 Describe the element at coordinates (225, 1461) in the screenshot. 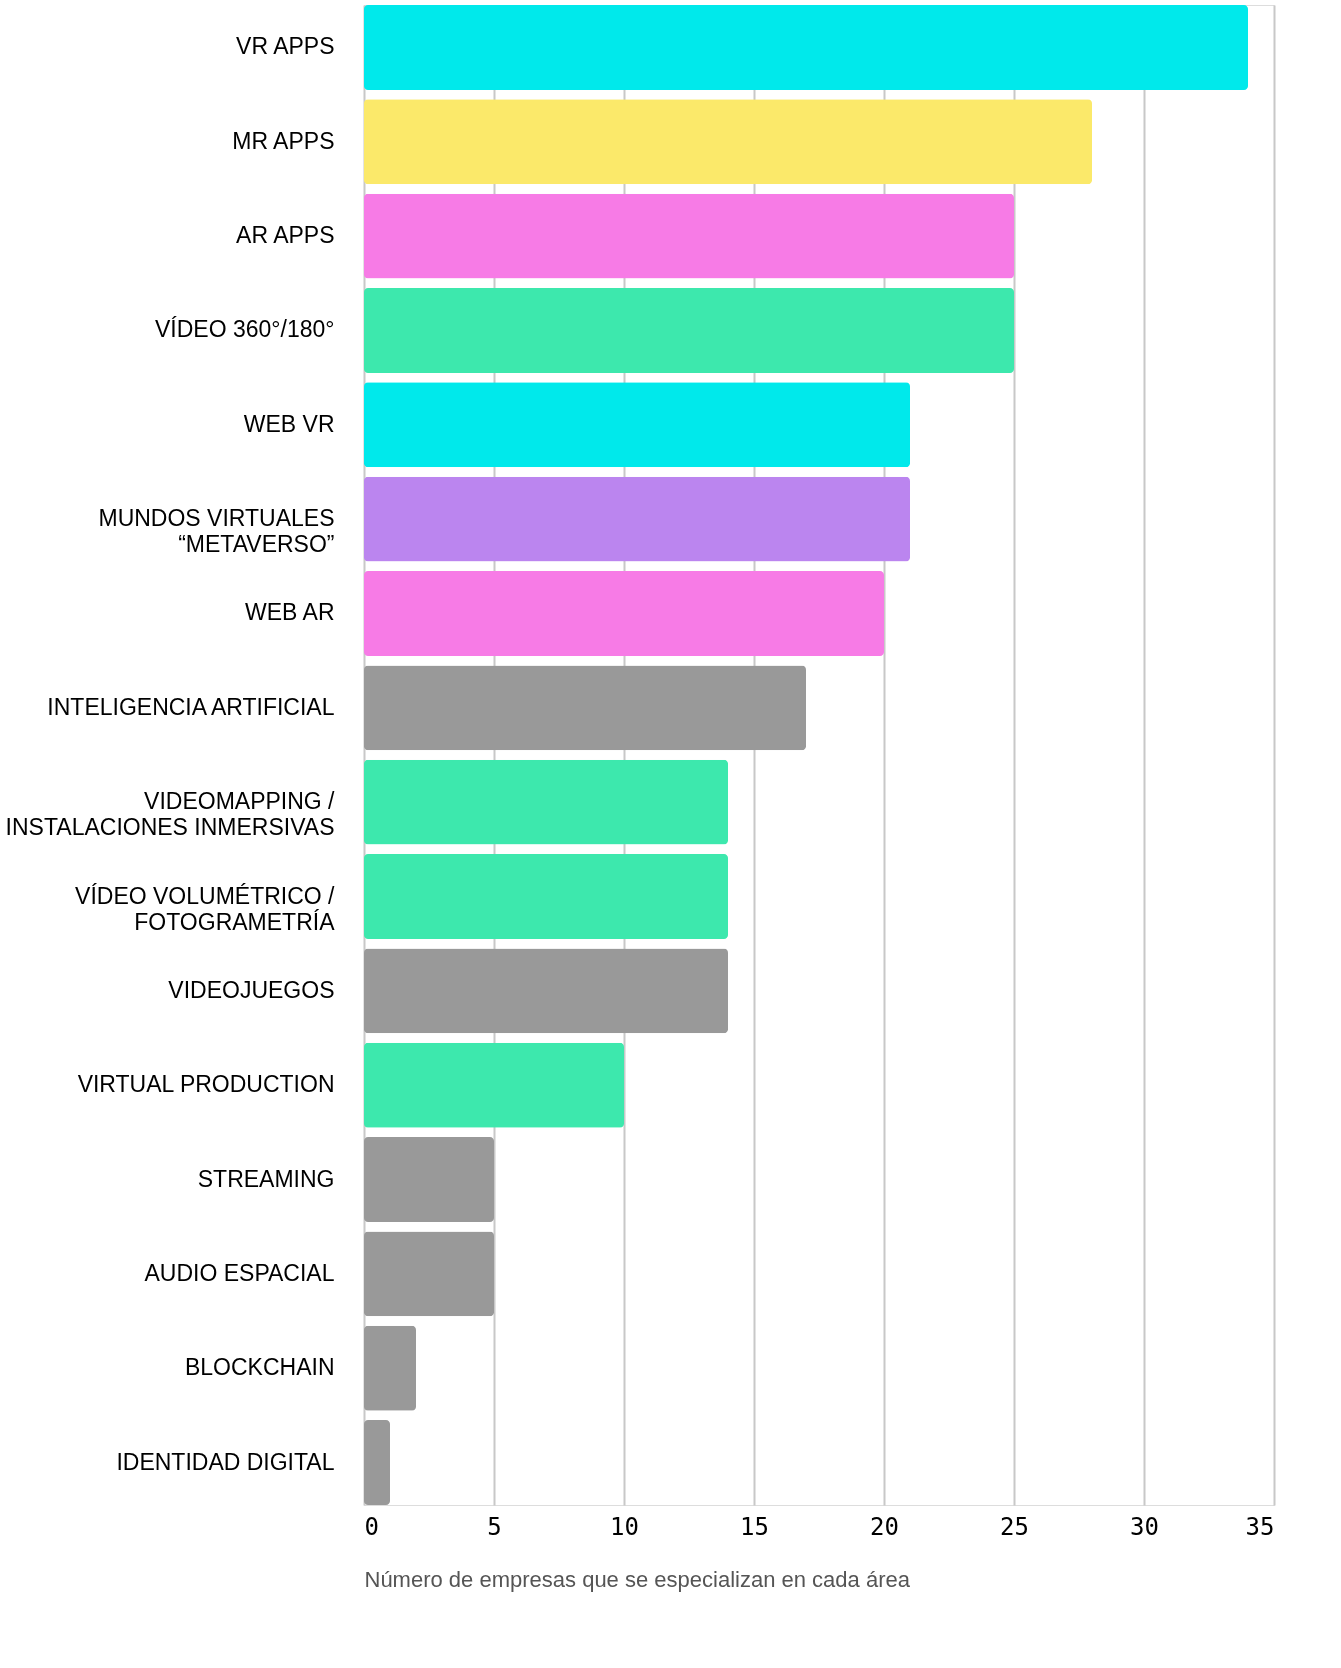

I see `y-tick-label: IDENTIDAD DIGITAL` at that location.